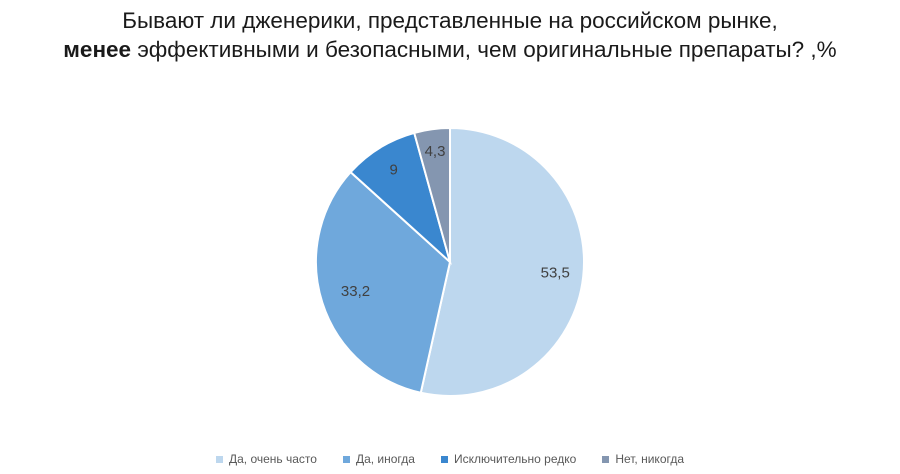 Image resolution: width=900 pixels, height=474 pixels. What do you see at coordinates (272, 459) in the screenshot?
I see `legend-label-1: Да, очень часто` at bounding box center [272, 459].